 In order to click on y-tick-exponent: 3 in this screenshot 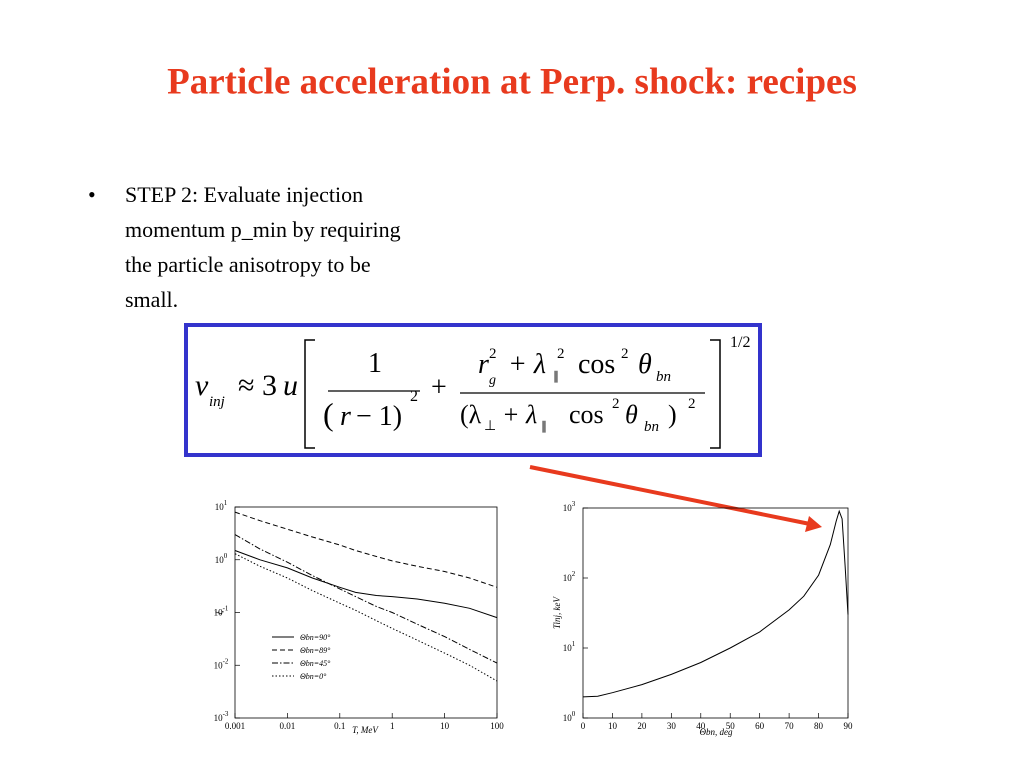, I will do `click(574, 504)`.